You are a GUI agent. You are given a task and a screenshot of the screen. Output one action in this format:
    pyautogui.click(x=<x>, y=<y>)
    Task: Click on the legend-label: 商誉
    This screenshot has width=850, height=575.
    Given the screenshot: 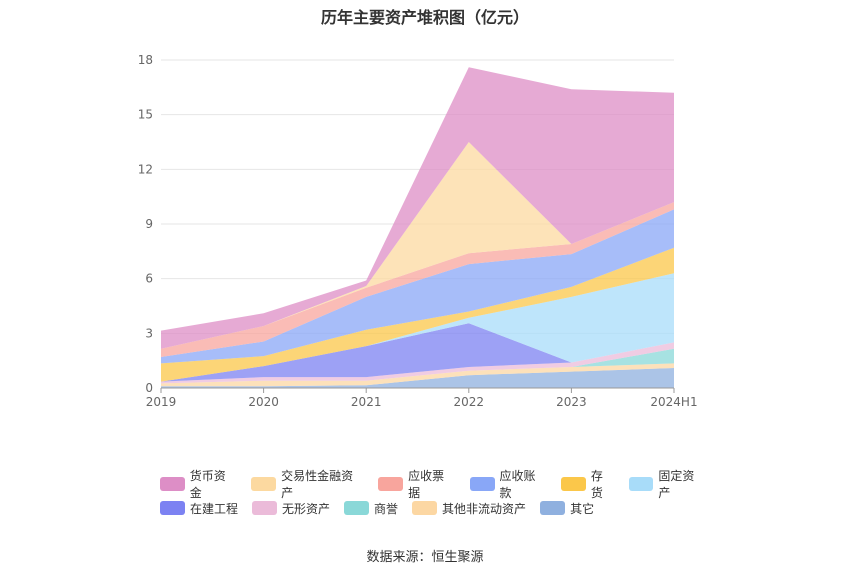 What is the action you would take?
    pyautogui.click(x=386, y=508)
    